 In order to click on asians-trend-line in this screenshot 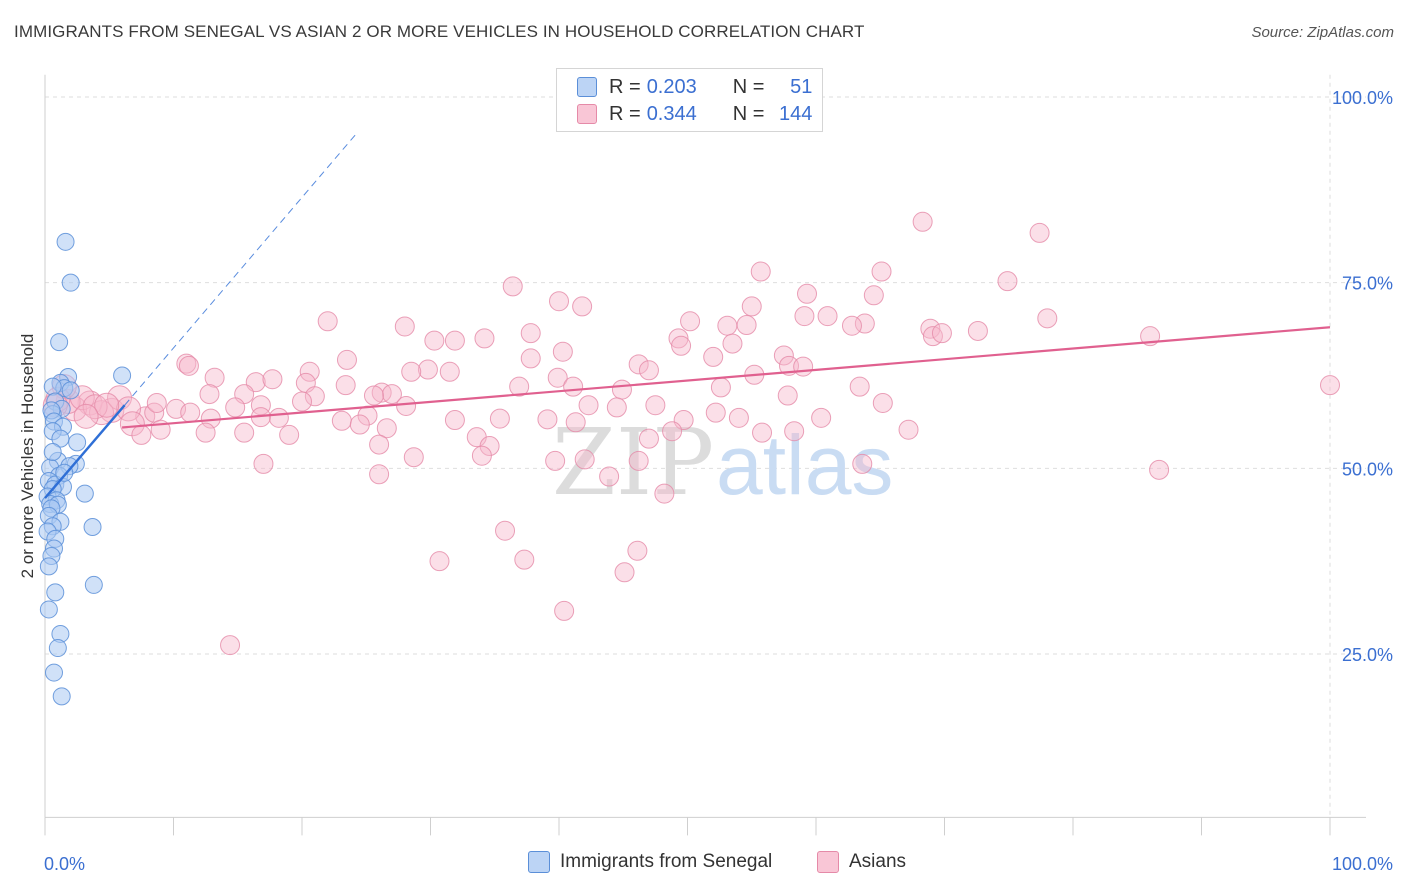, I will do `click(726, 377)`.